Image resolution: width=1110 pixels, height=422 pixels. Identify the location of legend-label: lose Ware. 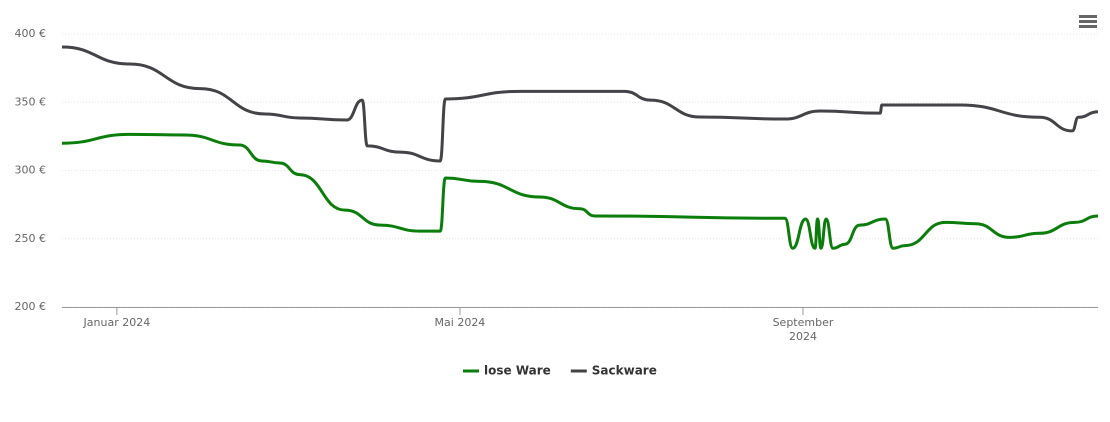
(517, 371).